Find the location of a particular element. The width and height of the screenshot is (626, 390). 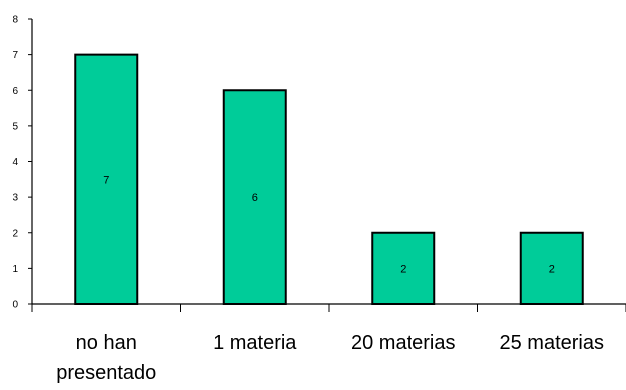

category-label: 1 materia is located at coordinates (255, 343).